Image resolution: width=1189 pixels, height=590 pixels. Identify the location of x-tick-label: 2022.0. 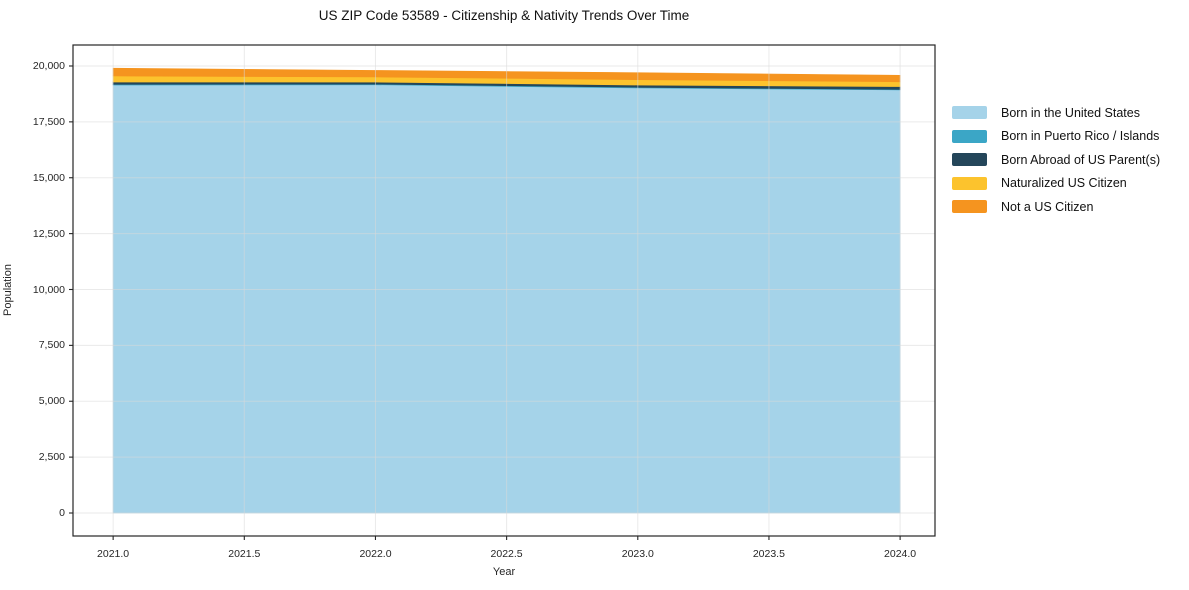
(375, 554).